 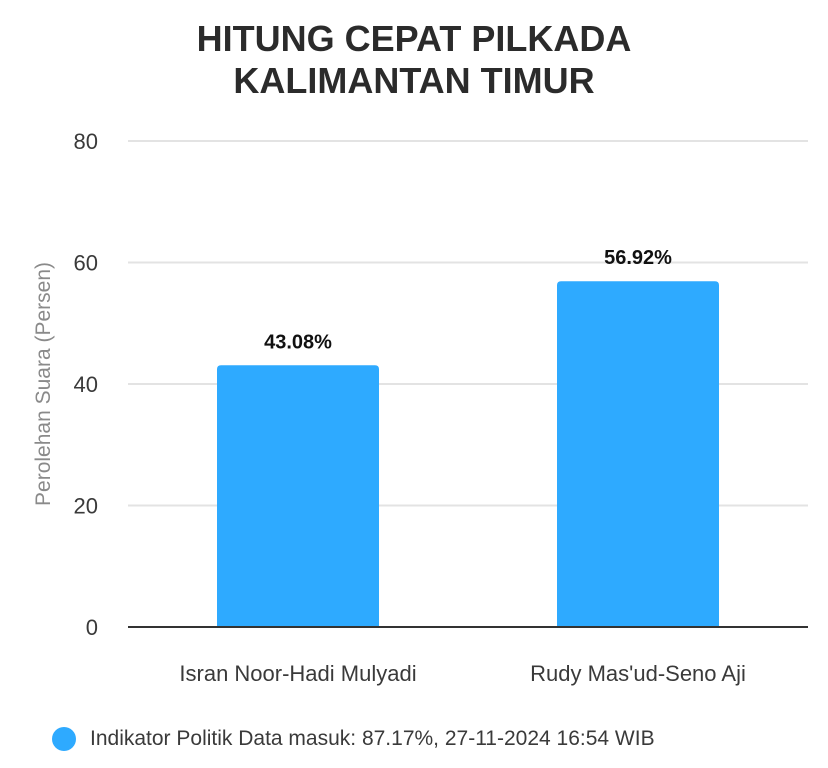 What do you see at coordinates (638, 673) in the screenshot?
I see `x-tick-label: Rudy Mas'ud-Seno Aji` at bounding box center [638, 673].